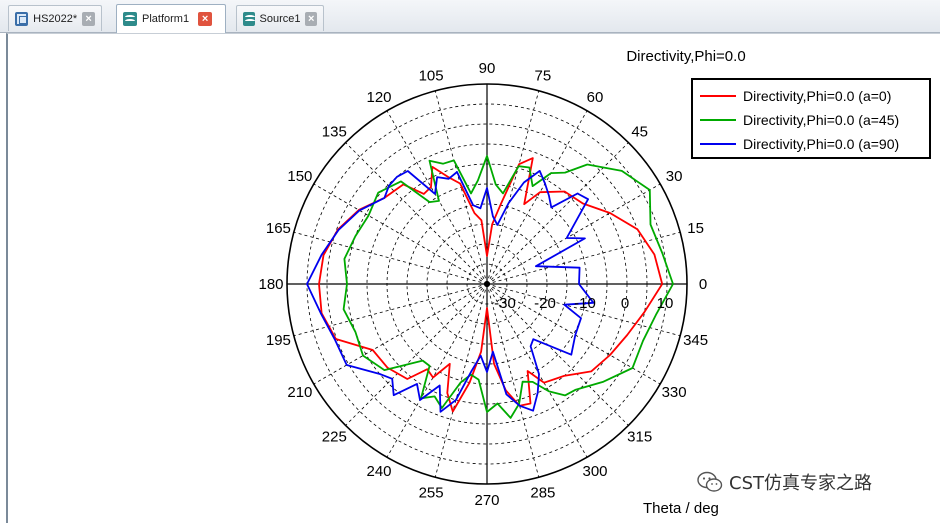 This screenshot has width=940, height=523. What do you see at coordinates (625, 303) in the screenshot?
I see `radial-tick-label: 0` at bounding box center [625, 303].